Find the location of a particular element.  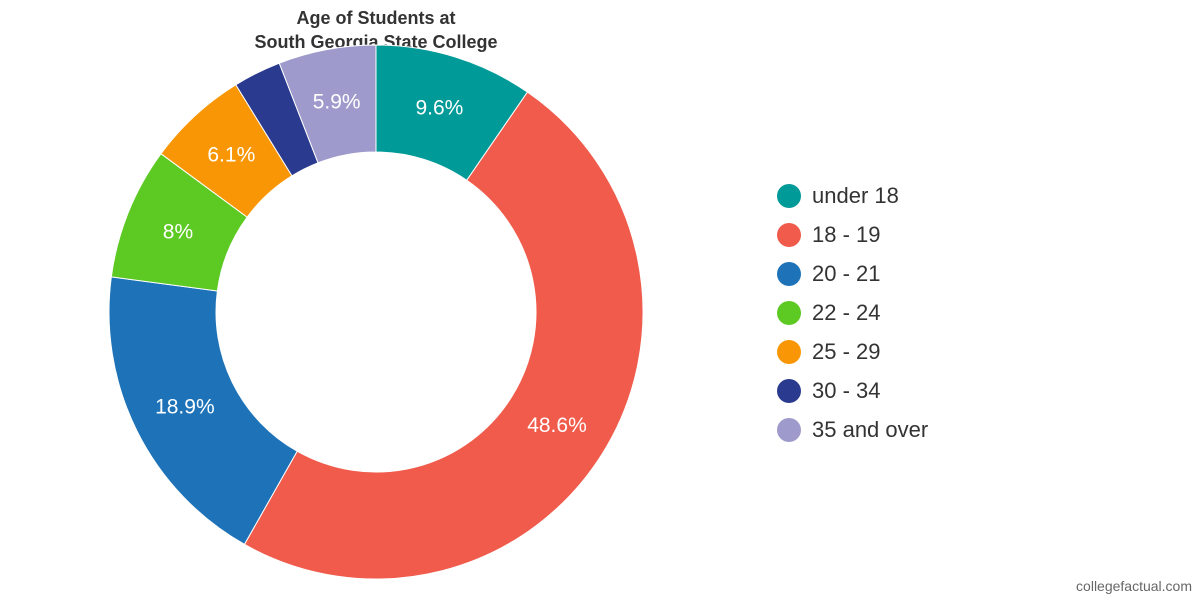

legend-label: under 18 is located at coordinates (855, 195).